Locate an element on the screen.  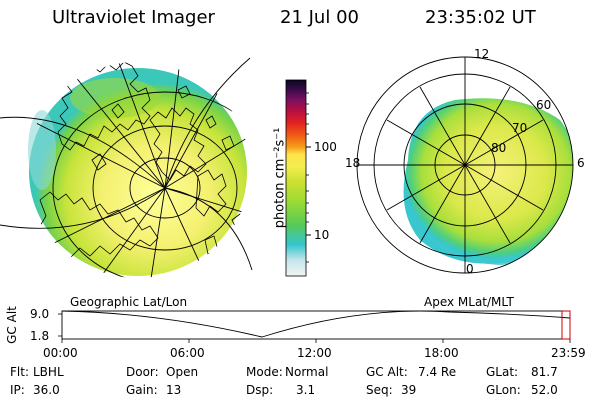
observation-time: 23:35:02 UT is located at coordinates (480, 17).